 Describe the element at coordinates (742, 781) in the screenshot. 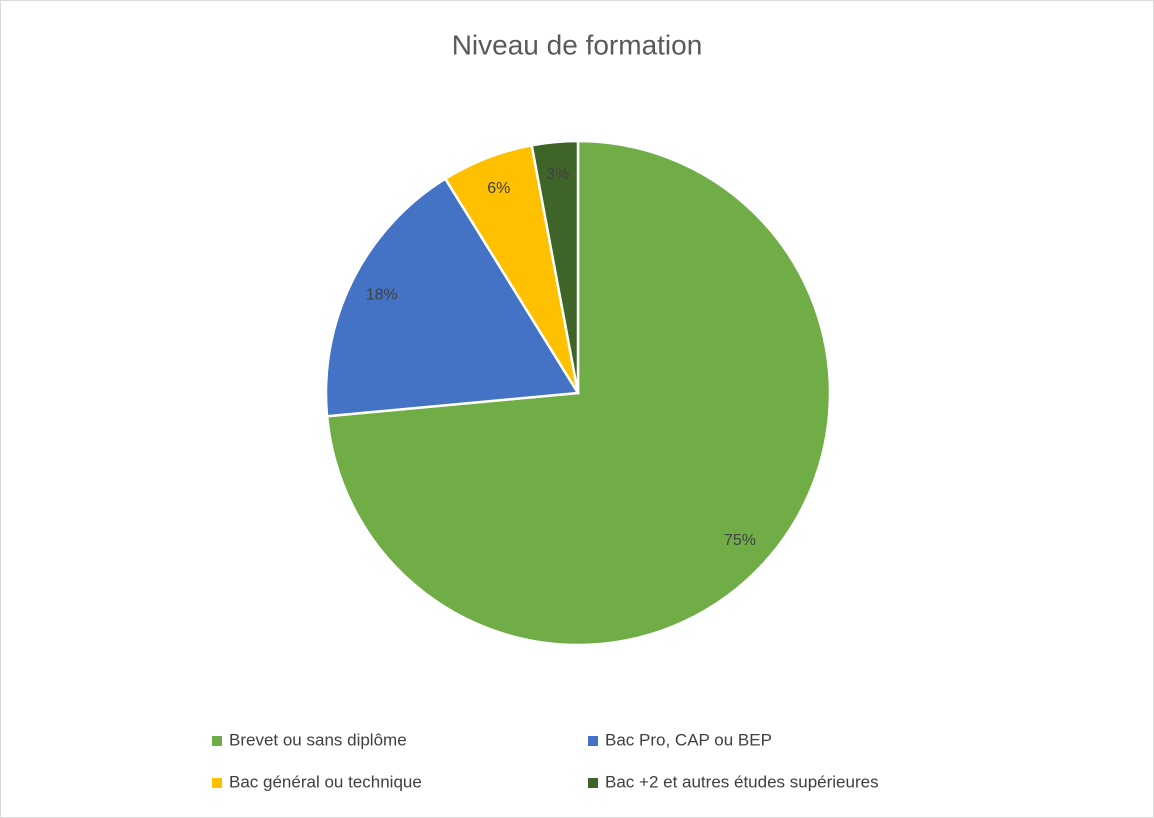

I see `legend-label: Bac +2 et autres études supérieures` at that location.